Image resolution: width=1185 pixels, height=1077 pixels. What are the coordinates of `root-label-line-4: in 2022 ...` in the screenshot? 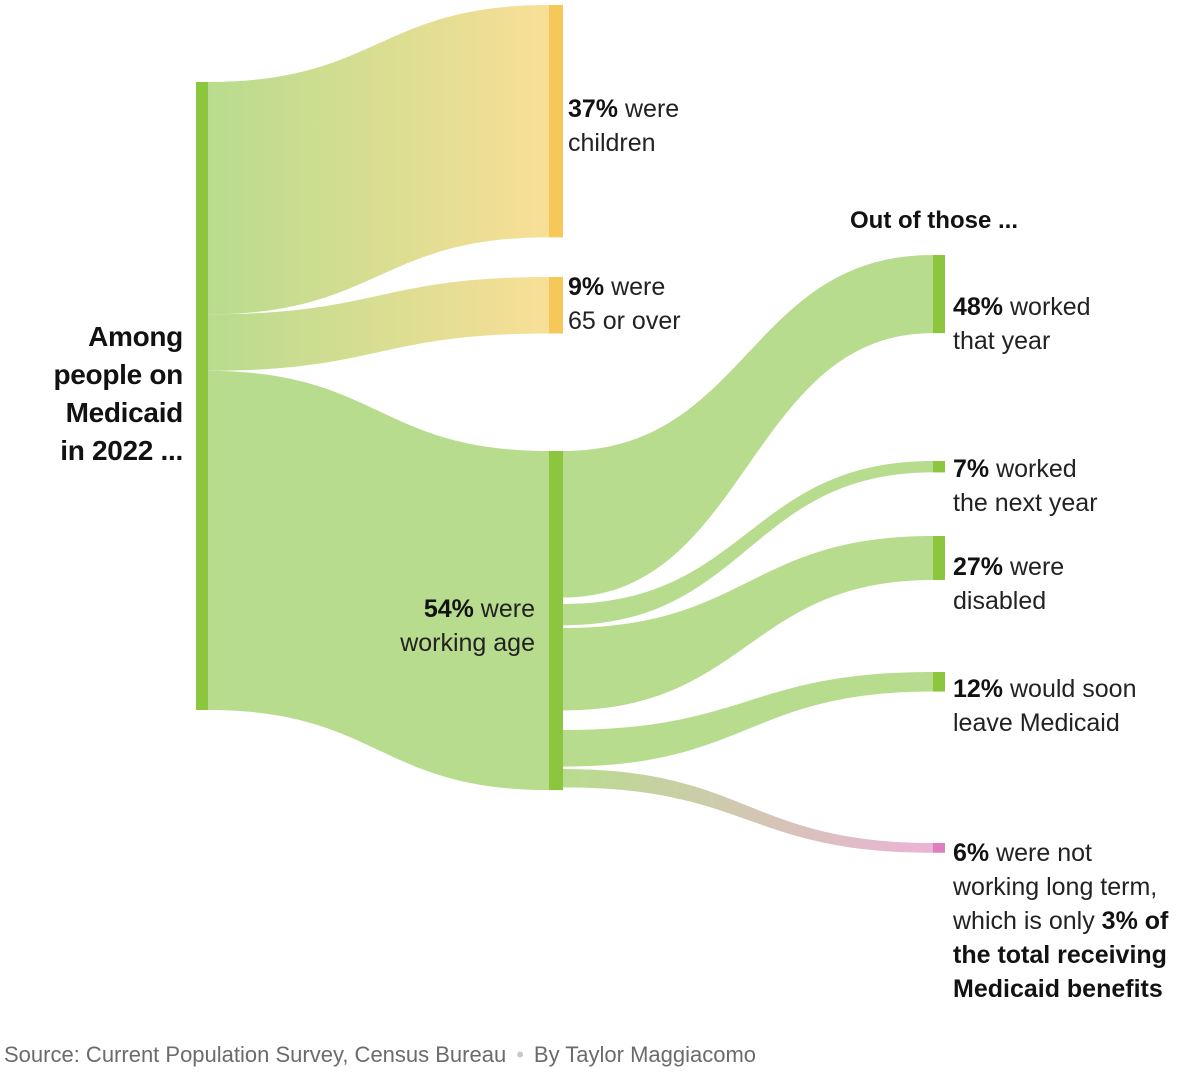 It's located at (121, 450).